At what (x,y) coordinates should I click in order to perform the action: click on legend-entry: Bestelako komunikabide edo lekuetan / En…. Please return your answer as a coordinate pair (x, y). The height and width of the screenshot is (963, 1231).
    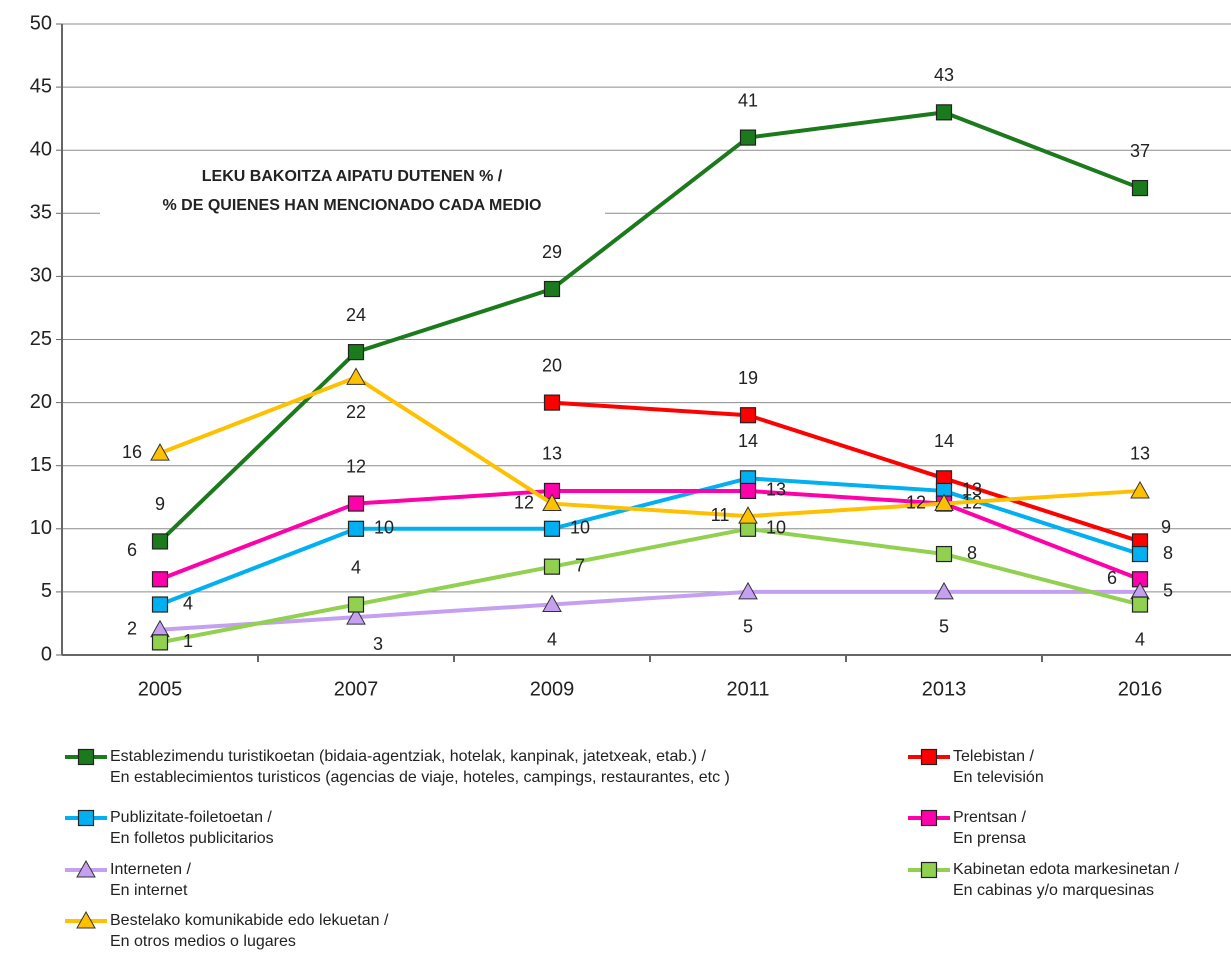
    Looking at the image, I should click on (249, 931).